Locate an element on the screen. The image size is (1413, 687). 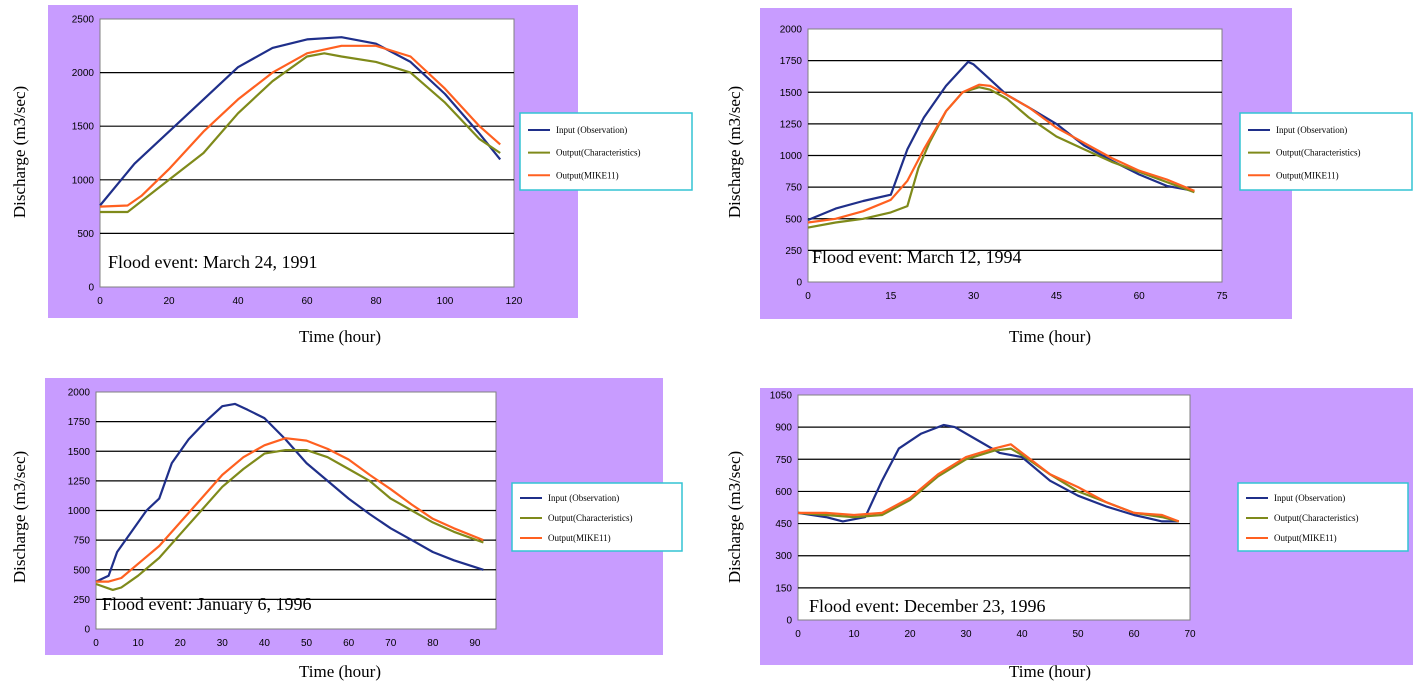
y-tick-label: 1050 is located at coordinates (781, 396).